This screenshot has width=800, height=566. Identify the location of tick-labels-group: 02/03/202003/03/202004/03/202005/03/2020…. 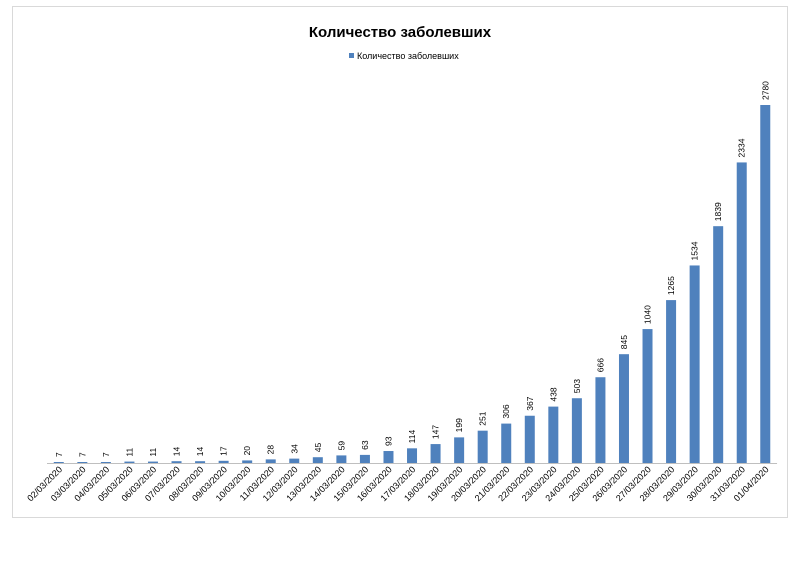
(397, 483).